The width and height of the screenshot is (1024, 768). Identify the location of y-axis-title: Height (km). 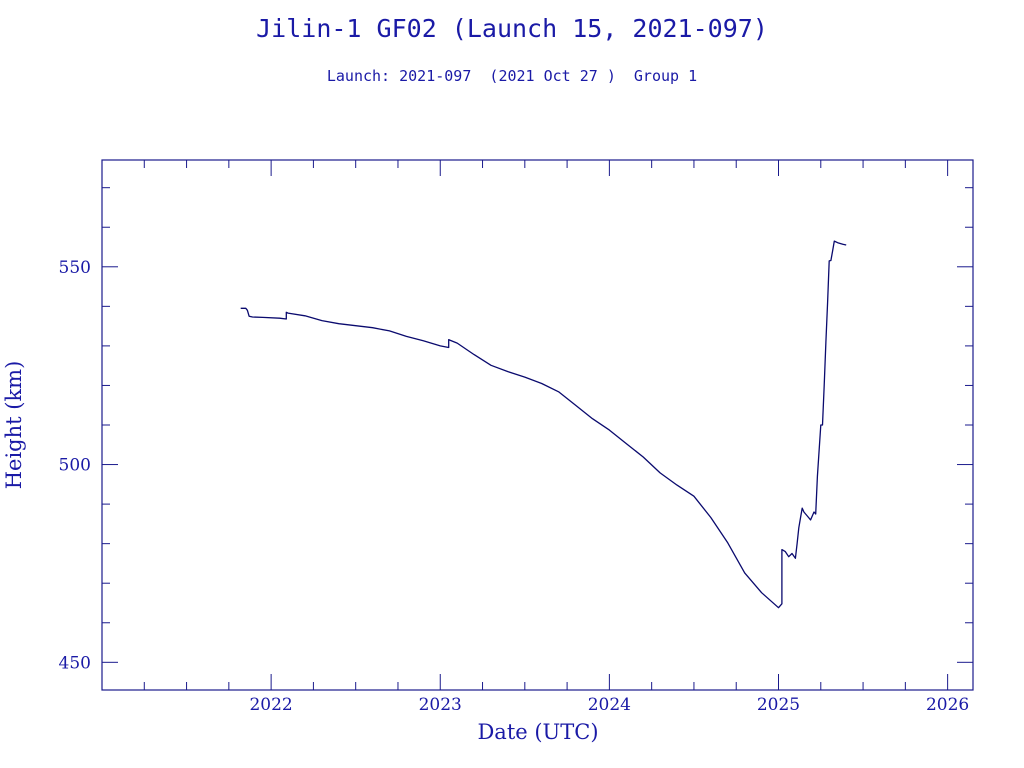
(14, 425).